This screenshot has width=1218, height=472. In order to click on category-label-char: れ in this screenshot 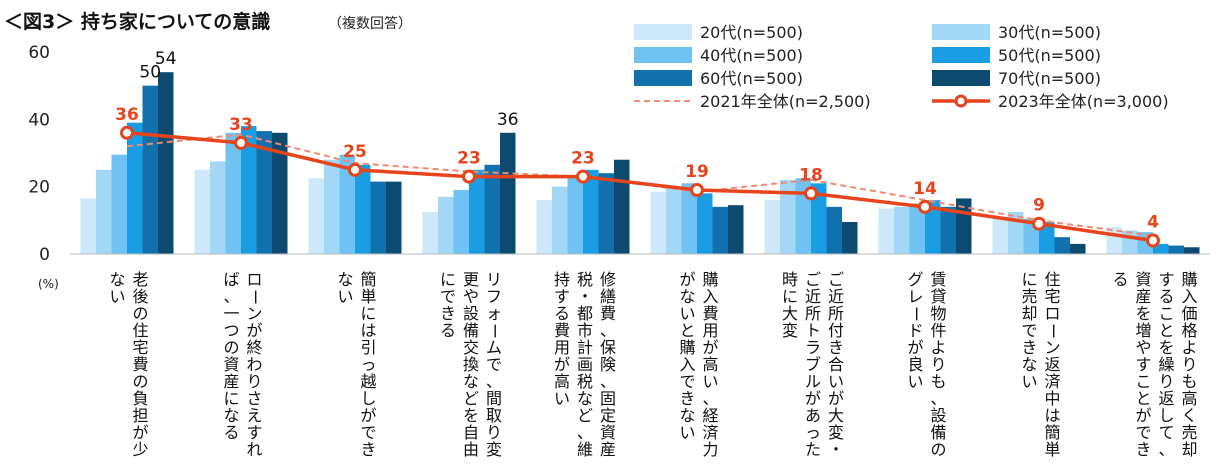, I will do `click(254, 449)`.